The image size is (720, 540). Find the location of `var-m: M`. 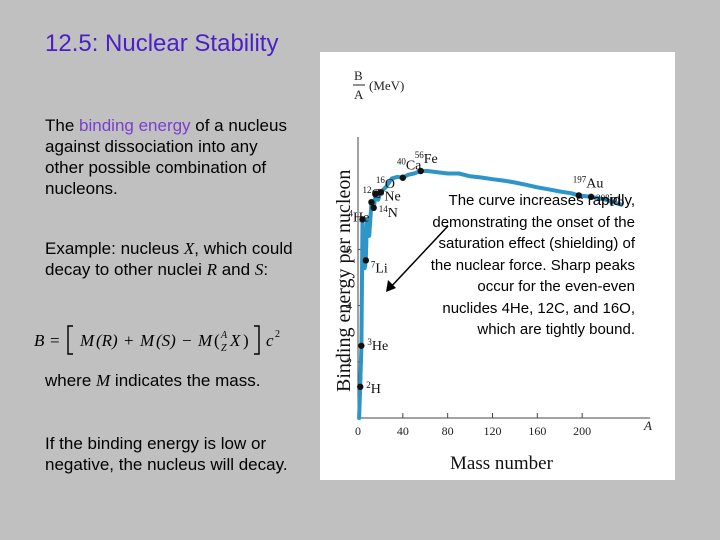

var-m: M is located at coordinates (103, 380).